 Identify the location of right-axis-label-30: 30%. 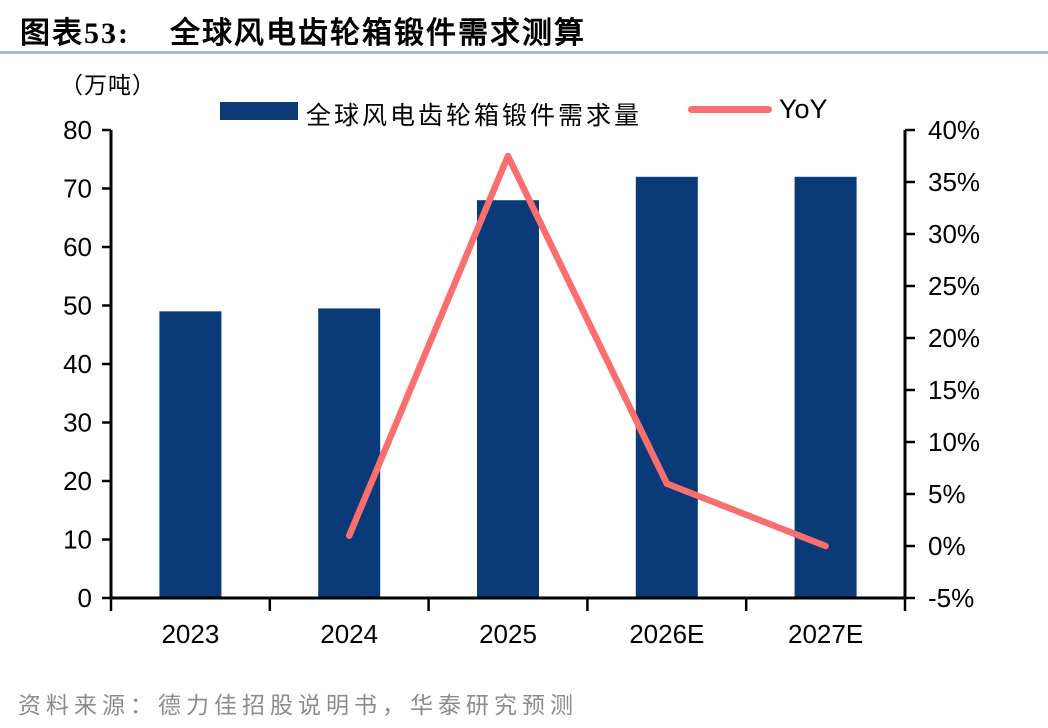
(954, 234).